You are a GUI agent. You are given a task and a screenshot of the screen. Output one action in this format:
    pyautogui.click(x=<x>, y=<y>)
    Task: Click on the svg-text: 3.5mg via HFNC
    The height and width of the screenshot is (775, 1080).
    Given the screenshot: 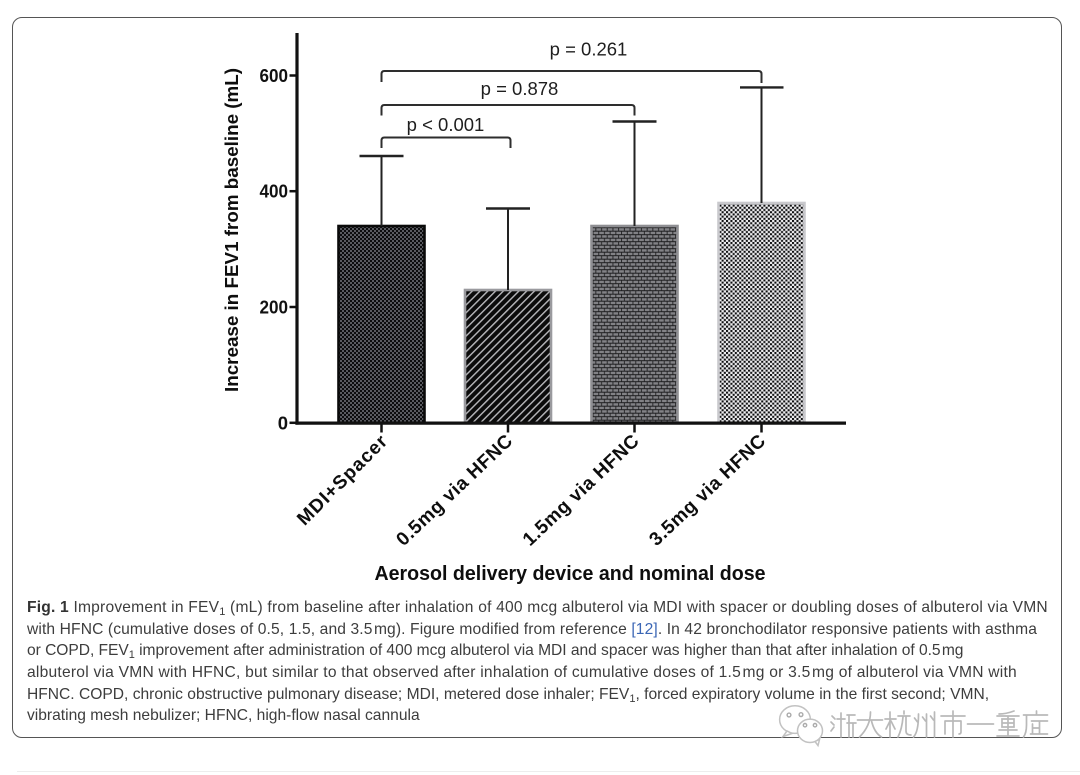 What is the action you would take?
    pyautogui.click(x=707, y=490)
    